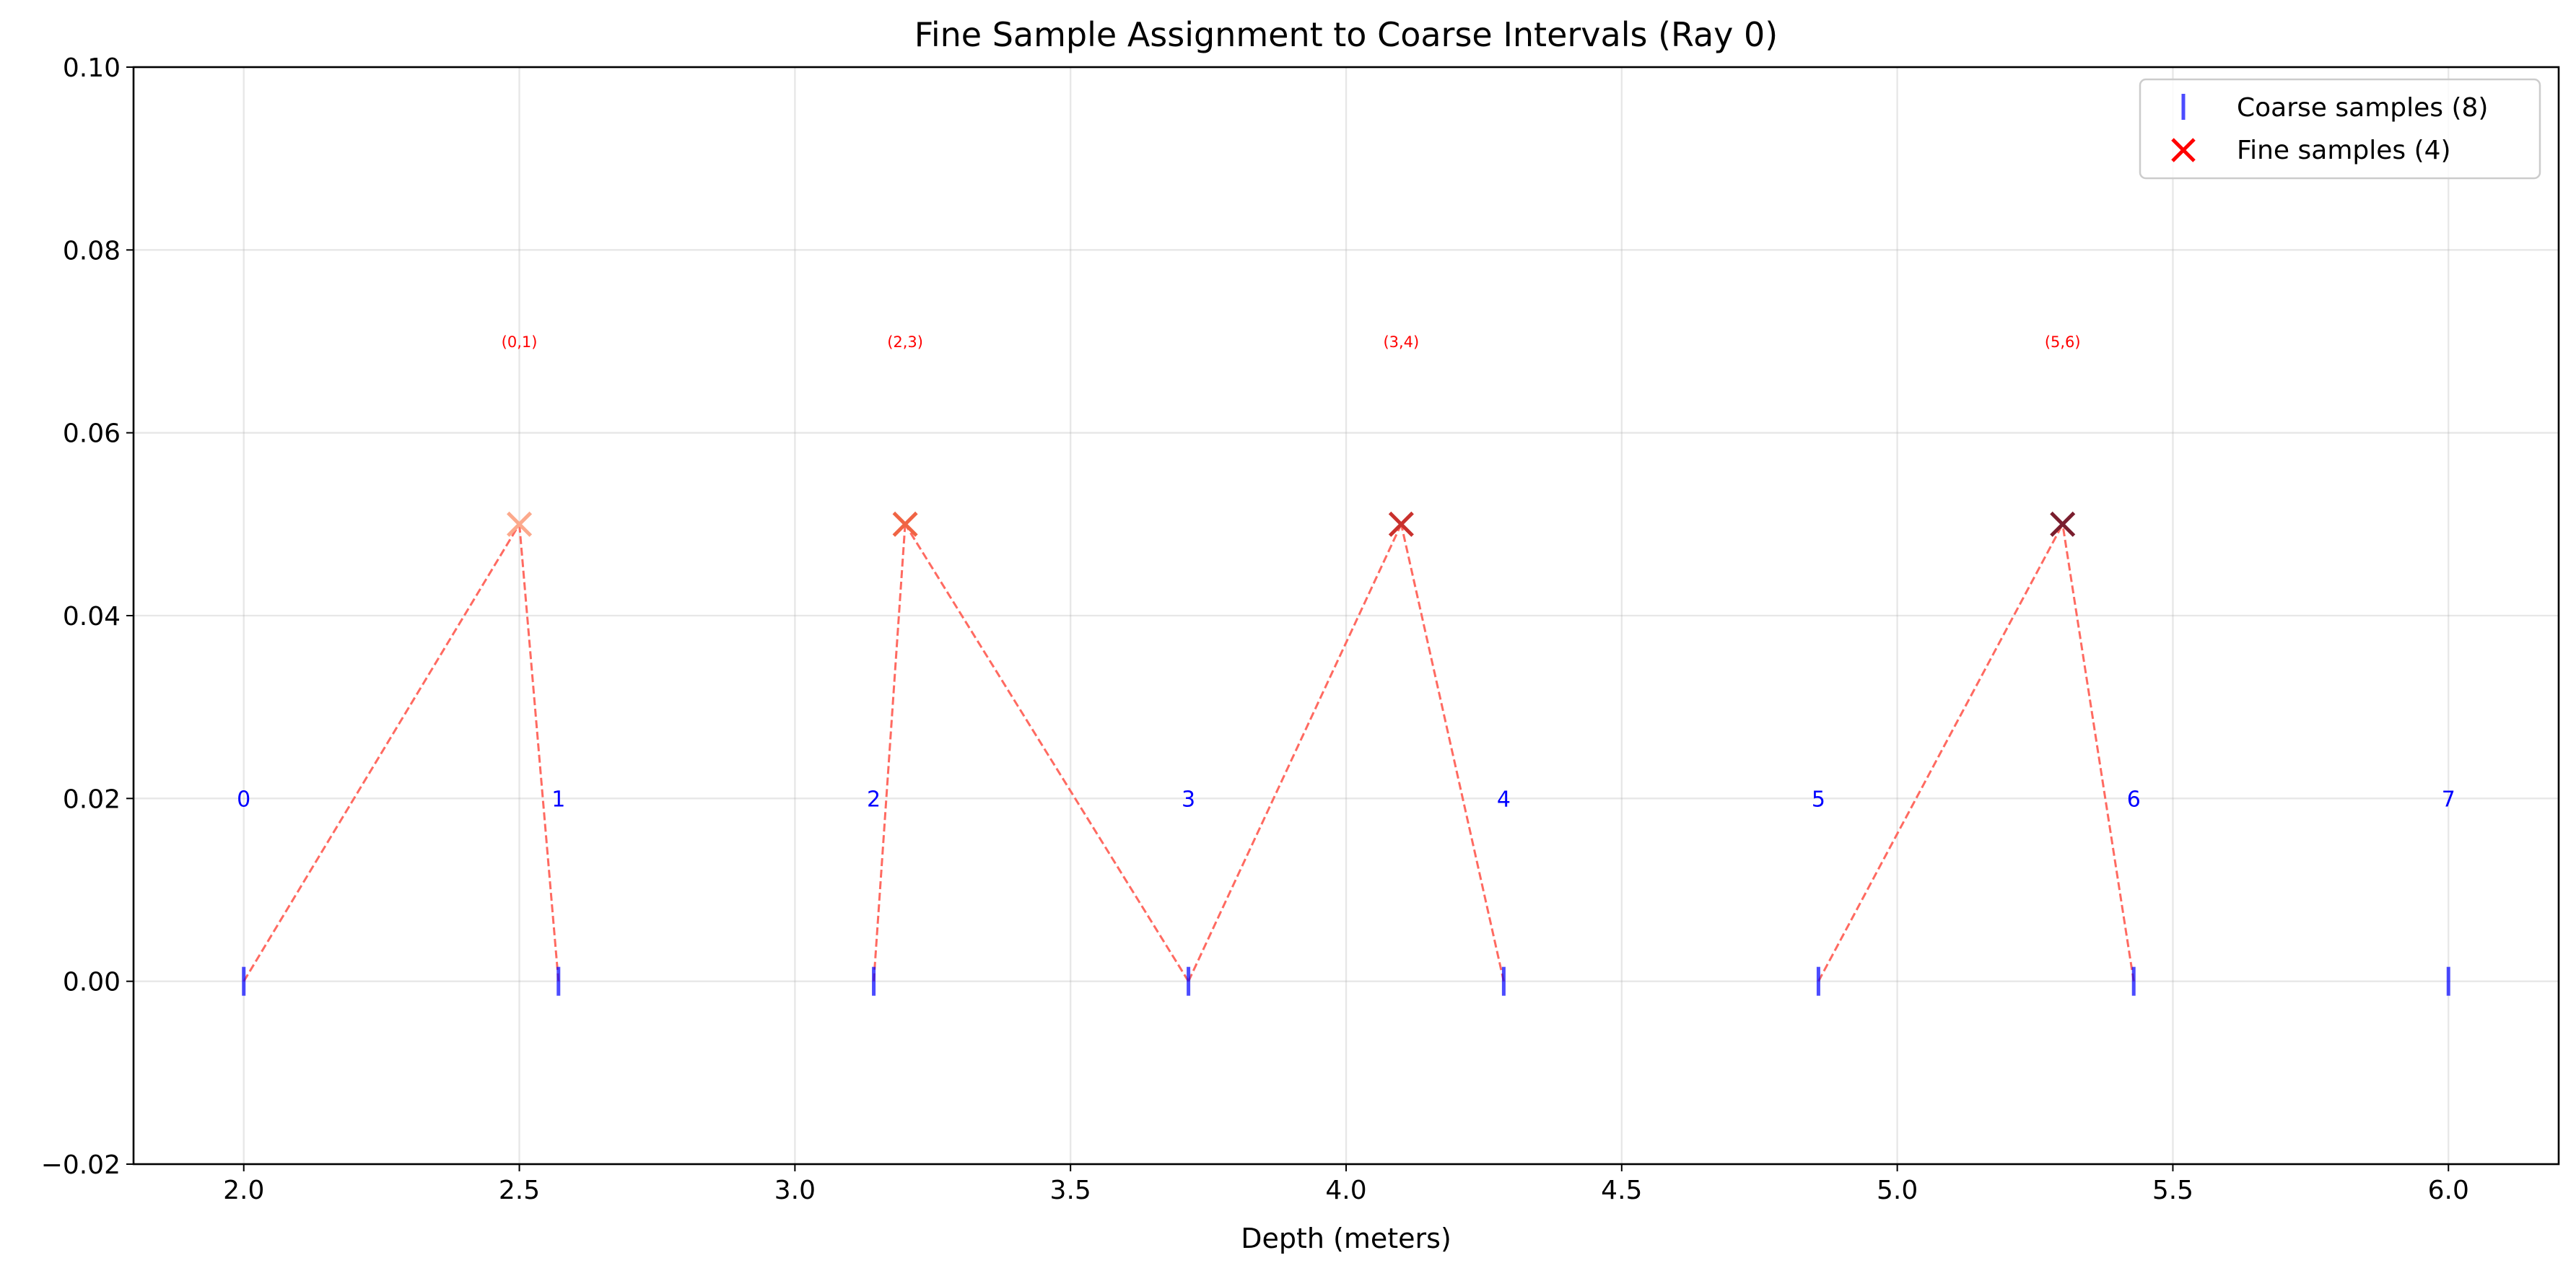 This screenshot has height=1276, width=2576. What do you see at coordinates (1818, 799) in the screenshot?
I see `coarse-sample-index-label: 5` at bounding box center [1818, 799].